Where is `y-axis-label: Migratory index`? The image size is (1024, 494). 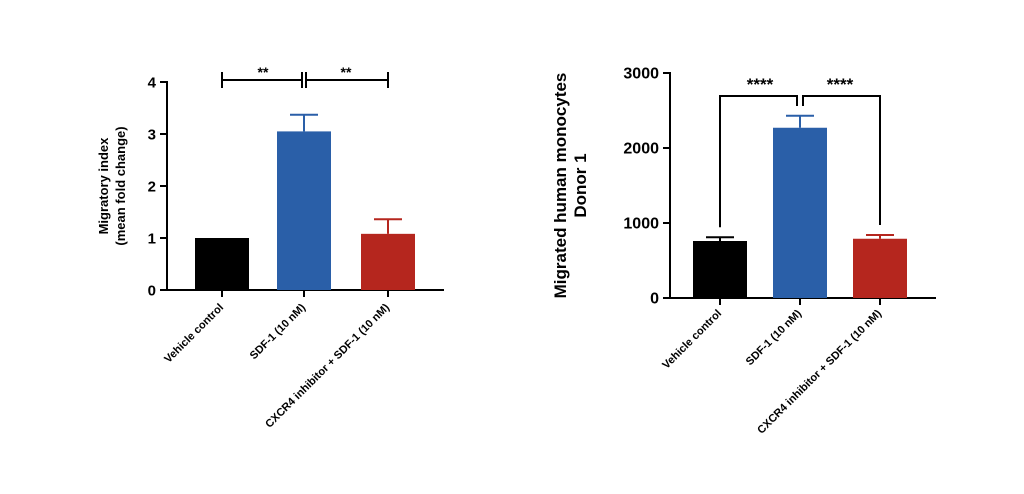 y-axis-label: Migratory index is located at coordinates (103, 186).